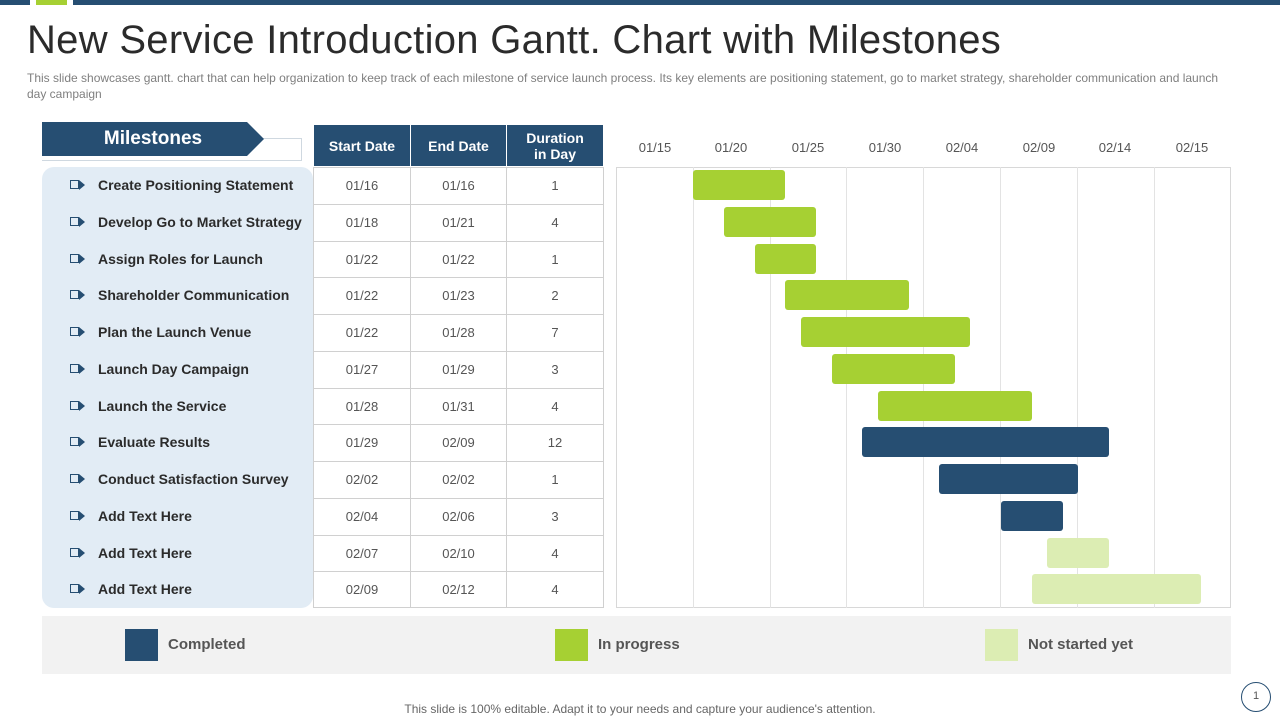 This screenshot has height=720, width=1280. I want to click on milestone-item: Launch Day Campaign, so click(159, 369).